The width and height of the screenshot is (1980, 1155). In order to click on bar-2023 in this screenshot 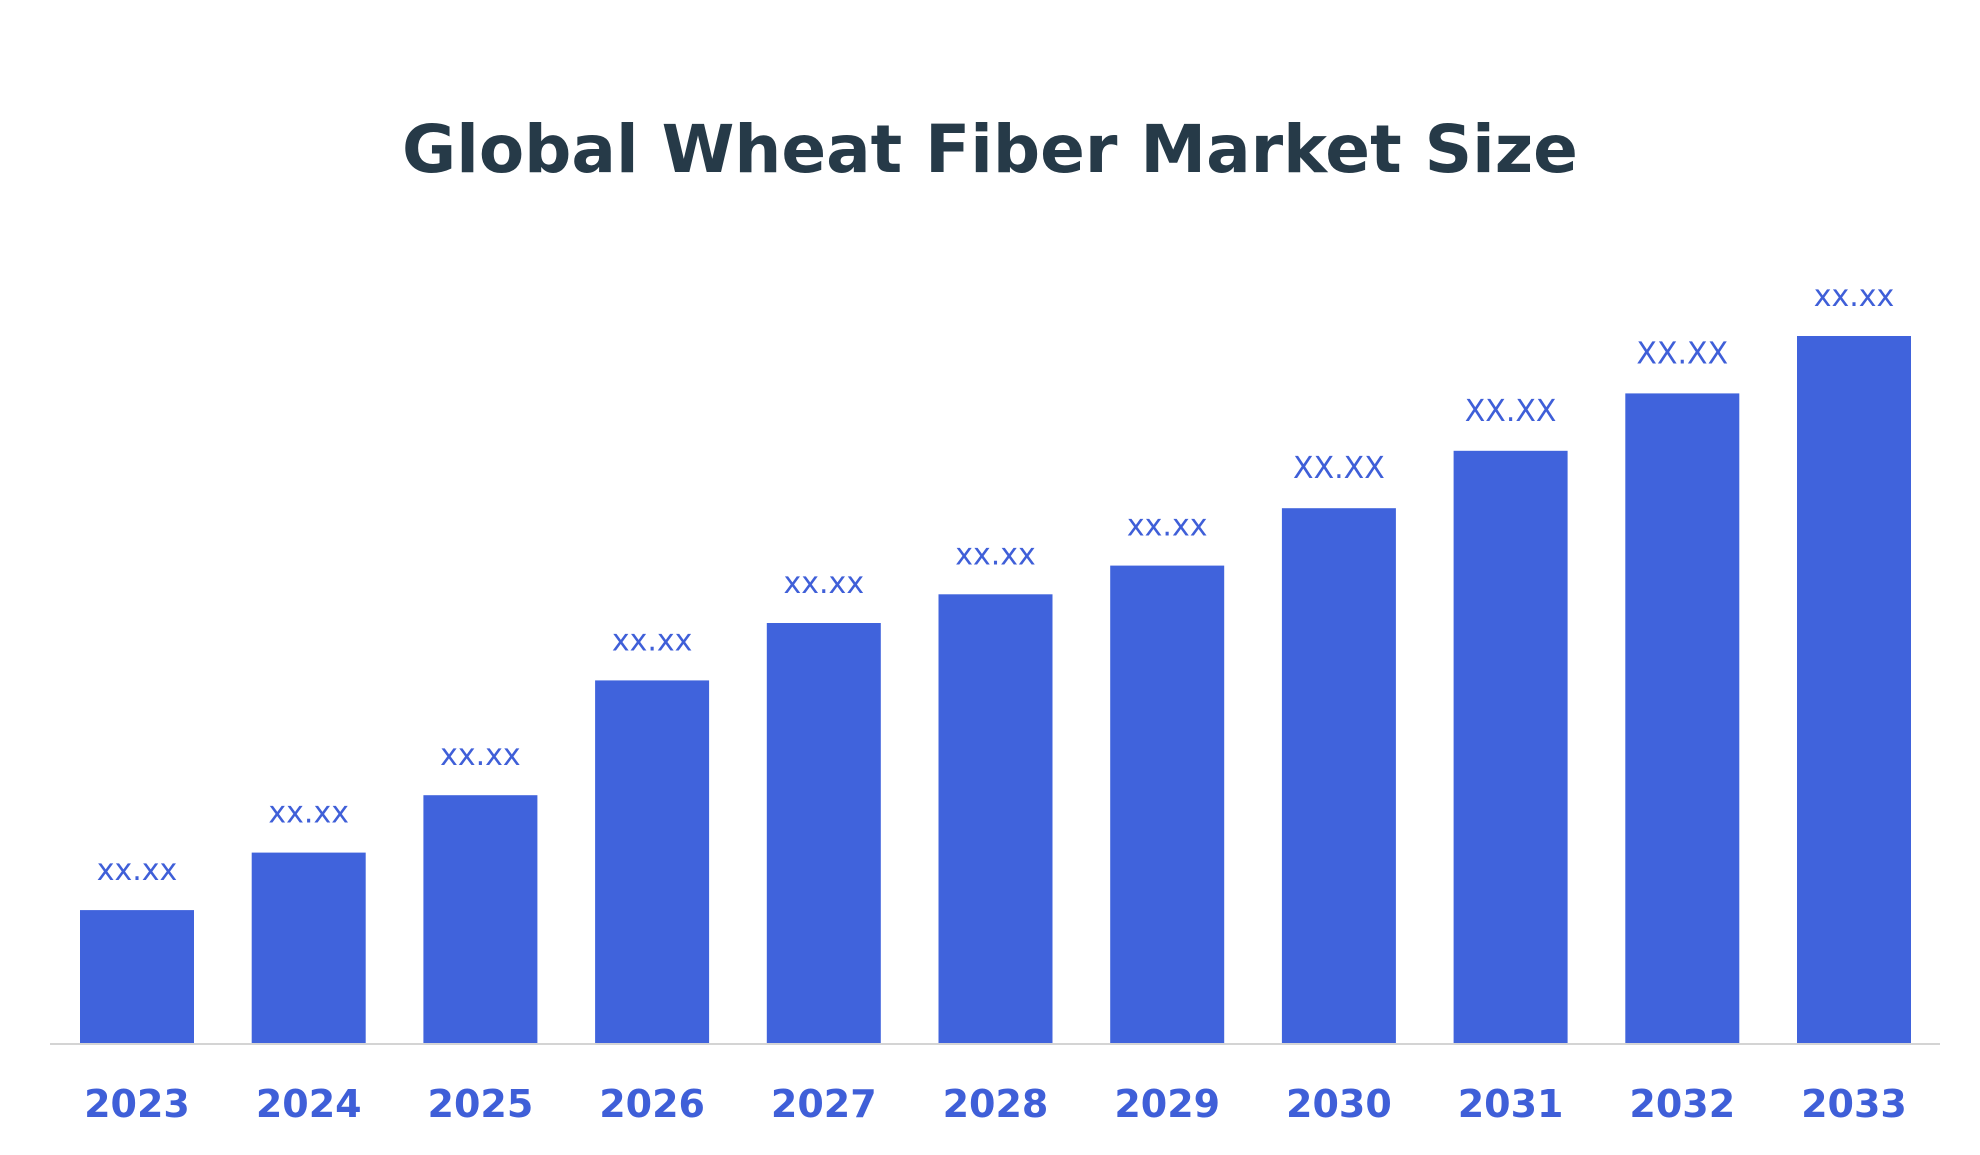, I will do `click(137, 977)`.